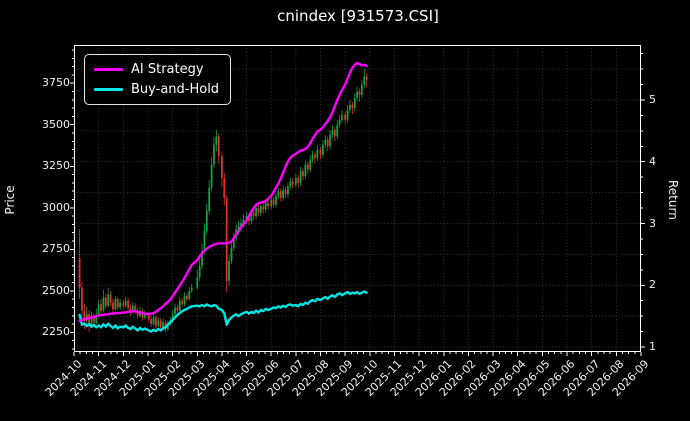 The height and width of the screenshot is (421, 690). Describe the element at coordinates (652, 285) in the screenshot. I see `return-tick-label: 2` at that location.